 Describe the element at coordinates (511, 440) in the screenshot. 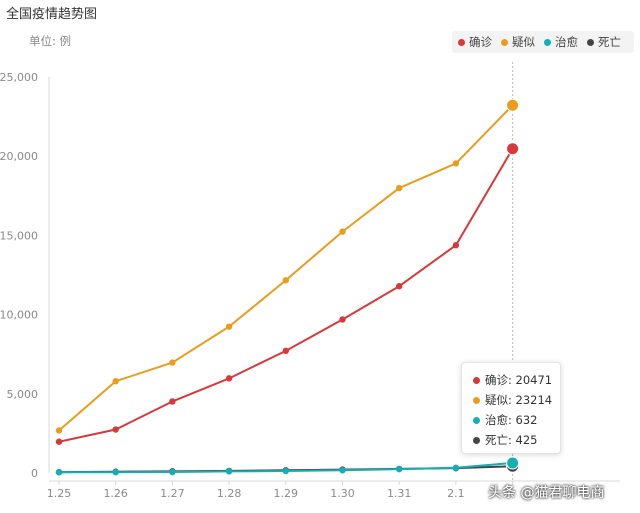

I see `tooltip-text-dead: 死亡: 425` at that location.